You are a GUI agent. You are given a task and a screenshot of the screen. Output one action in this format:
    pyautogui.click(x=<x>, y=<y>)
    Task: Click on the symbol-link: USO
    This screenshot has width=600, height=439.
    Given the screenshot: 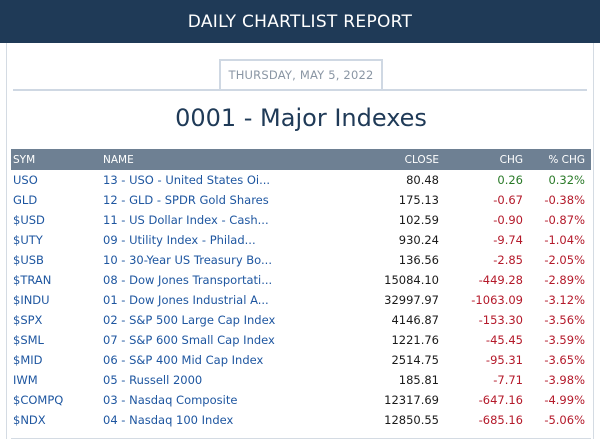 What is the action you would take?
    pyautogui.click(x=25, y=180)
    